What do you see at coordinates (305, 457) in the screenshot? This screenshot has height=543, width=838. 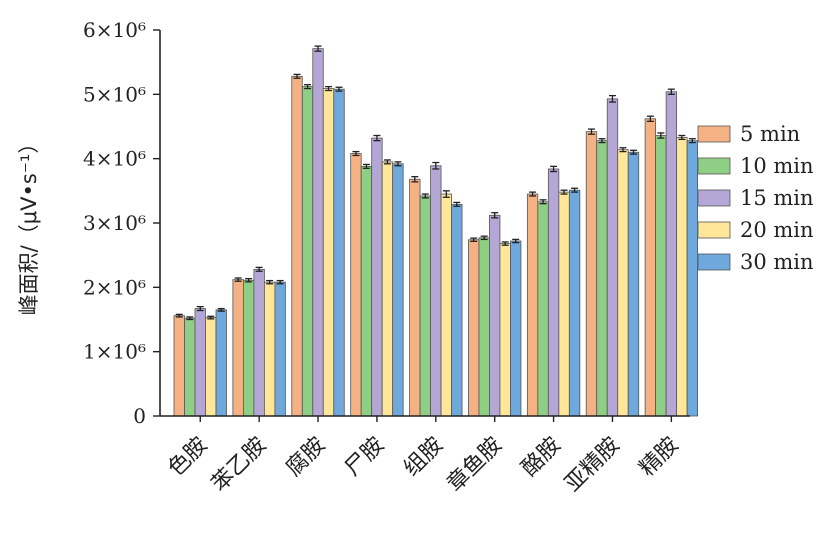 I see `x-tick-label: 腐胺` at bounding box center [305, 457].